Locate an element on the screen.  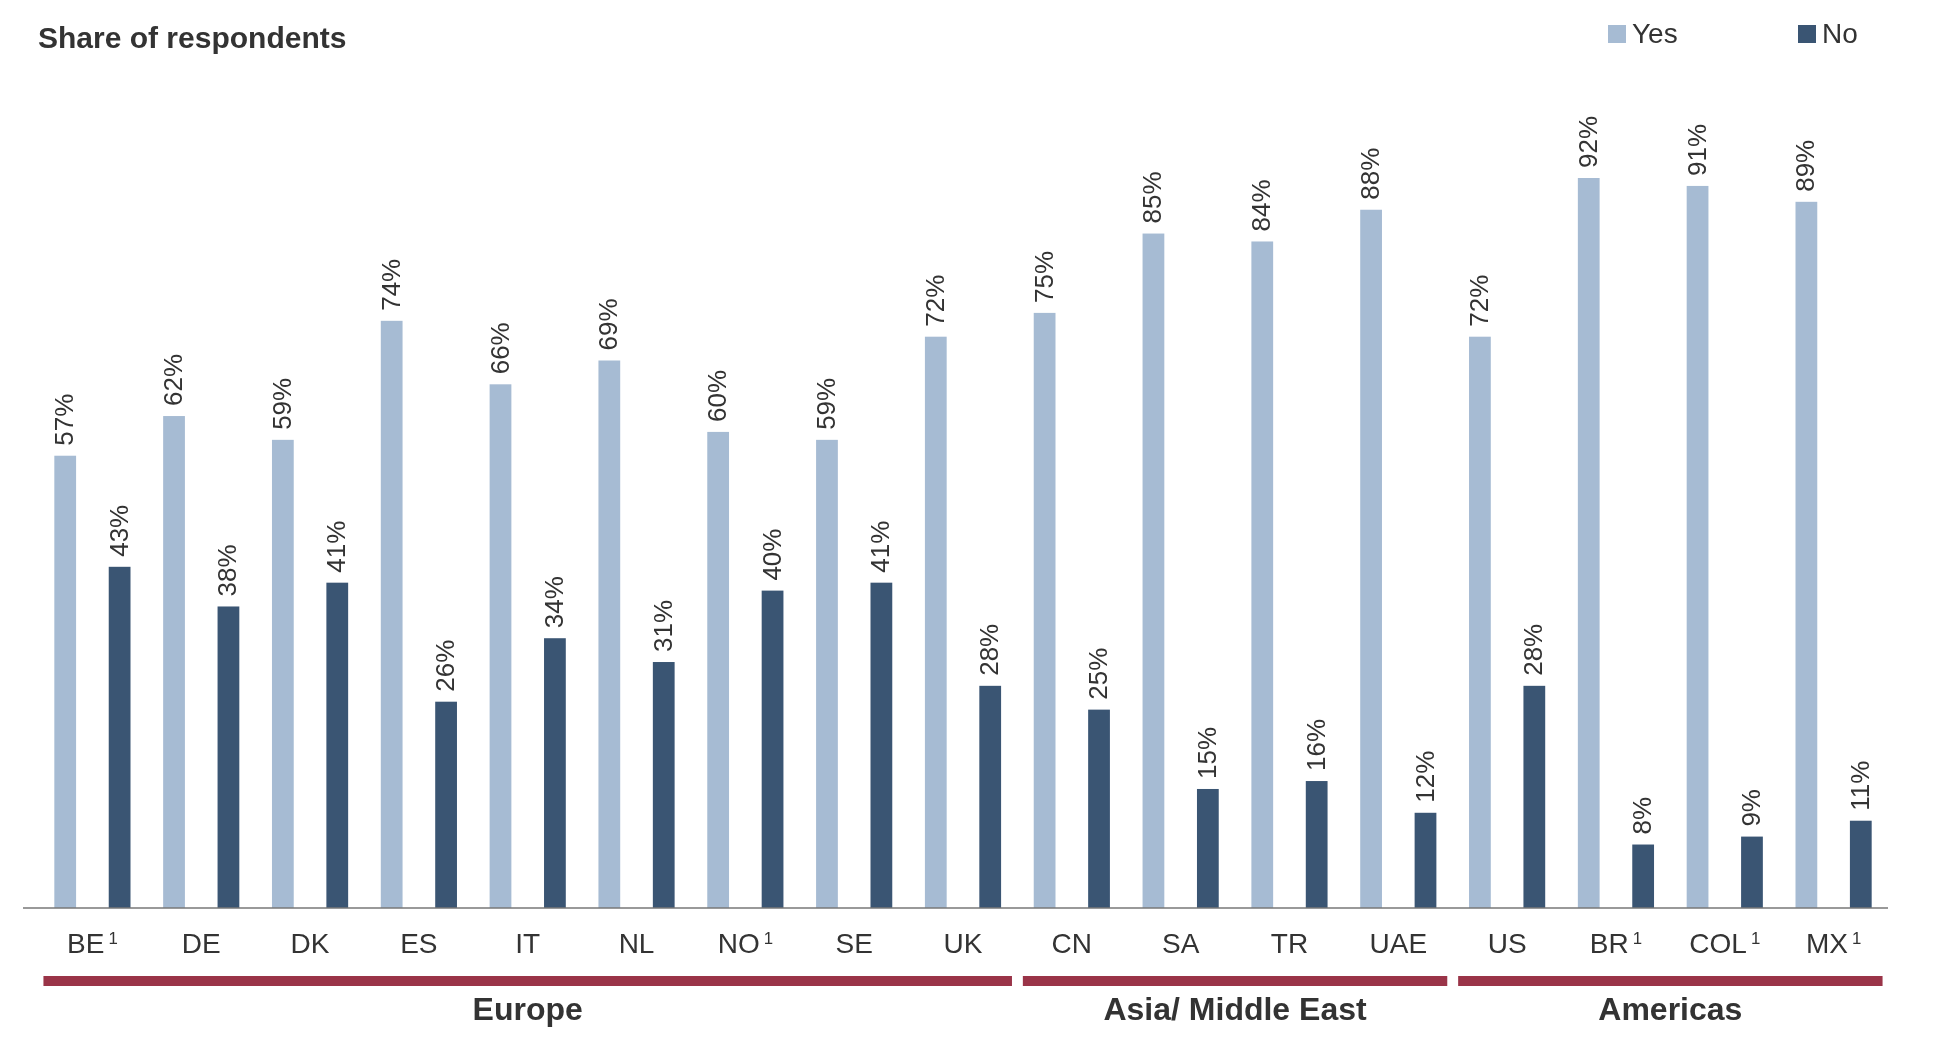
x-tick-label: DK is located at coordinates (310, 943).